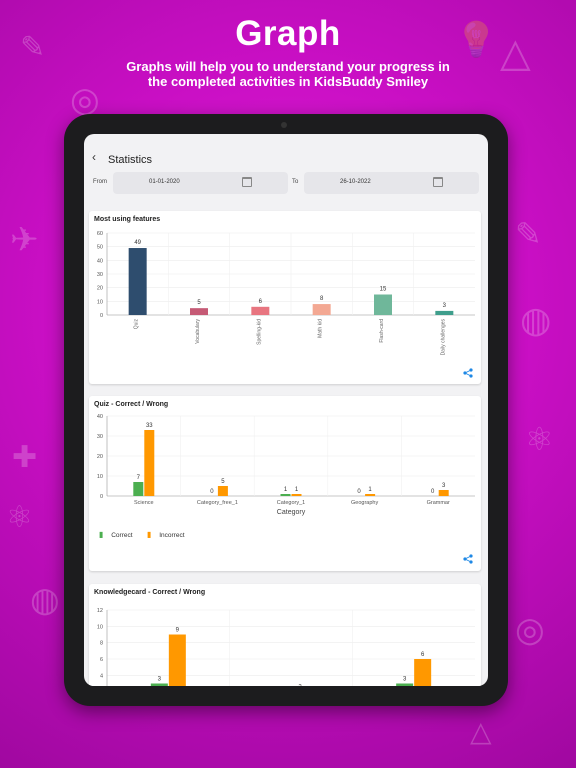 This screenshot has height=768, width=576. What do you see at coordinates (295, 182) in the screenshot?
I see `to-label: To` at bounding box center [295, 182].